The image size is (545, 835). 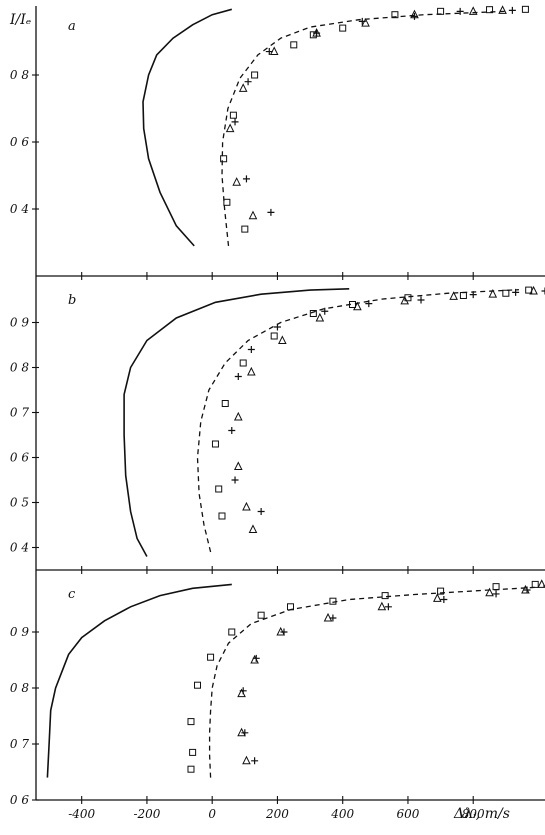 I want to click on x-tick-label: 200, so click(x=277, y=814).